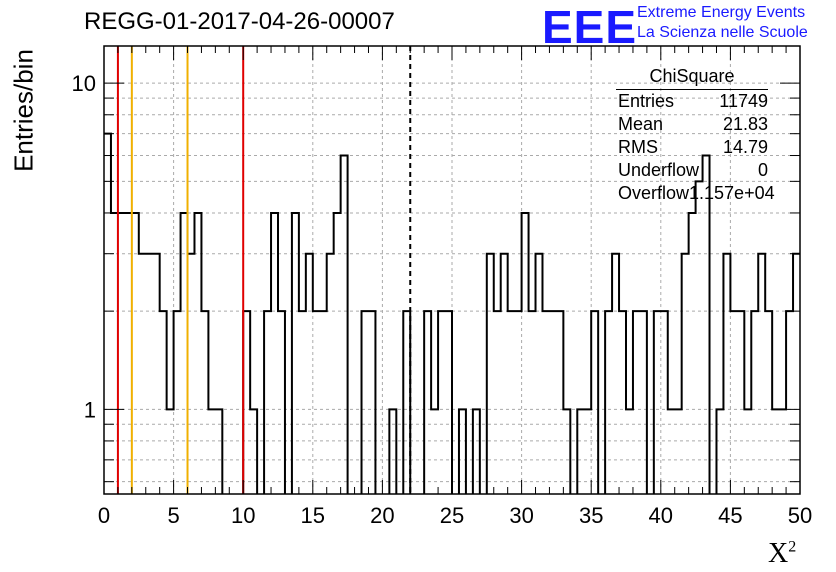 This screenshot has height=572, width=836. Describe the element at coordinates (659, 170) in the screenshot. I see `stats-label: Underflow` at that location.